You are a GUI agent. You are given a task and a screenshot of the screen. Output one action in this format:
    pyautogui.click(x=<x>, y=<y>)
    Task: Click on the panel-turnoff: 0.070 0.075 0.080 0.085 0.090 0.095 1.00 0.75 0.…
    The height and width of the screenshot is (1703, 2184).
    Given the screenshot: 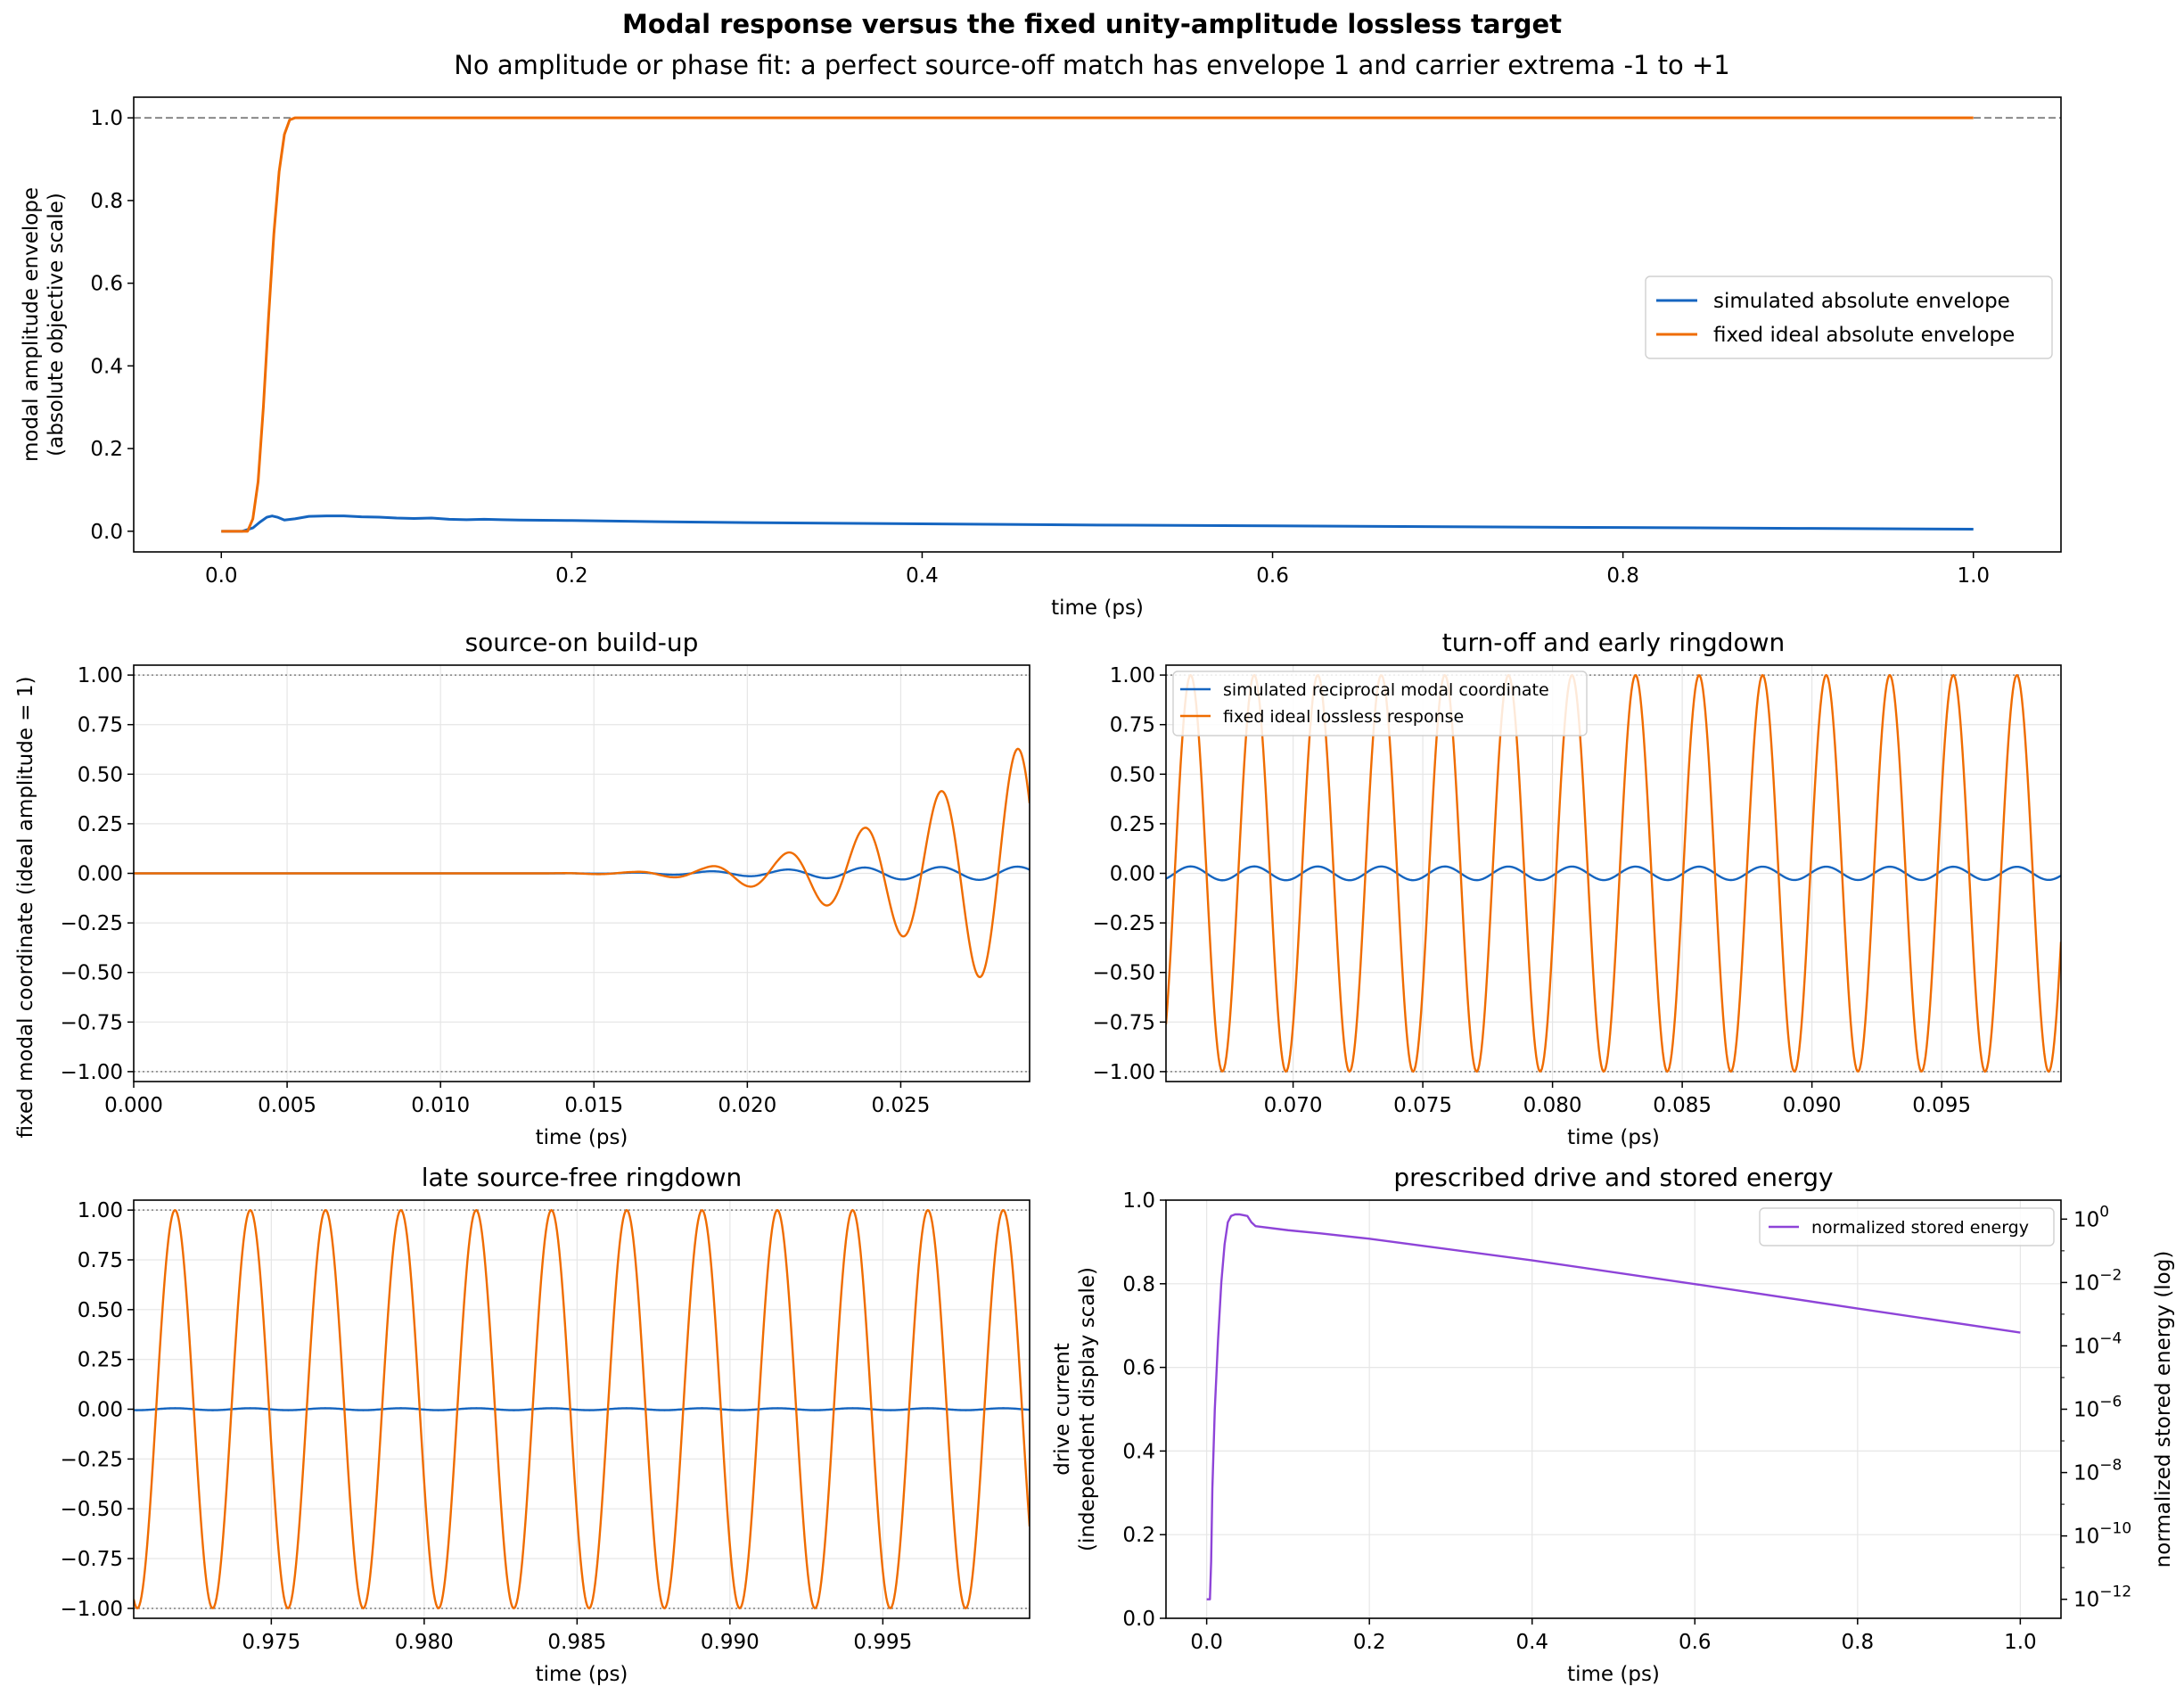 What is the action you would take?
    pyautogui.click(x=1577, y=888)
    